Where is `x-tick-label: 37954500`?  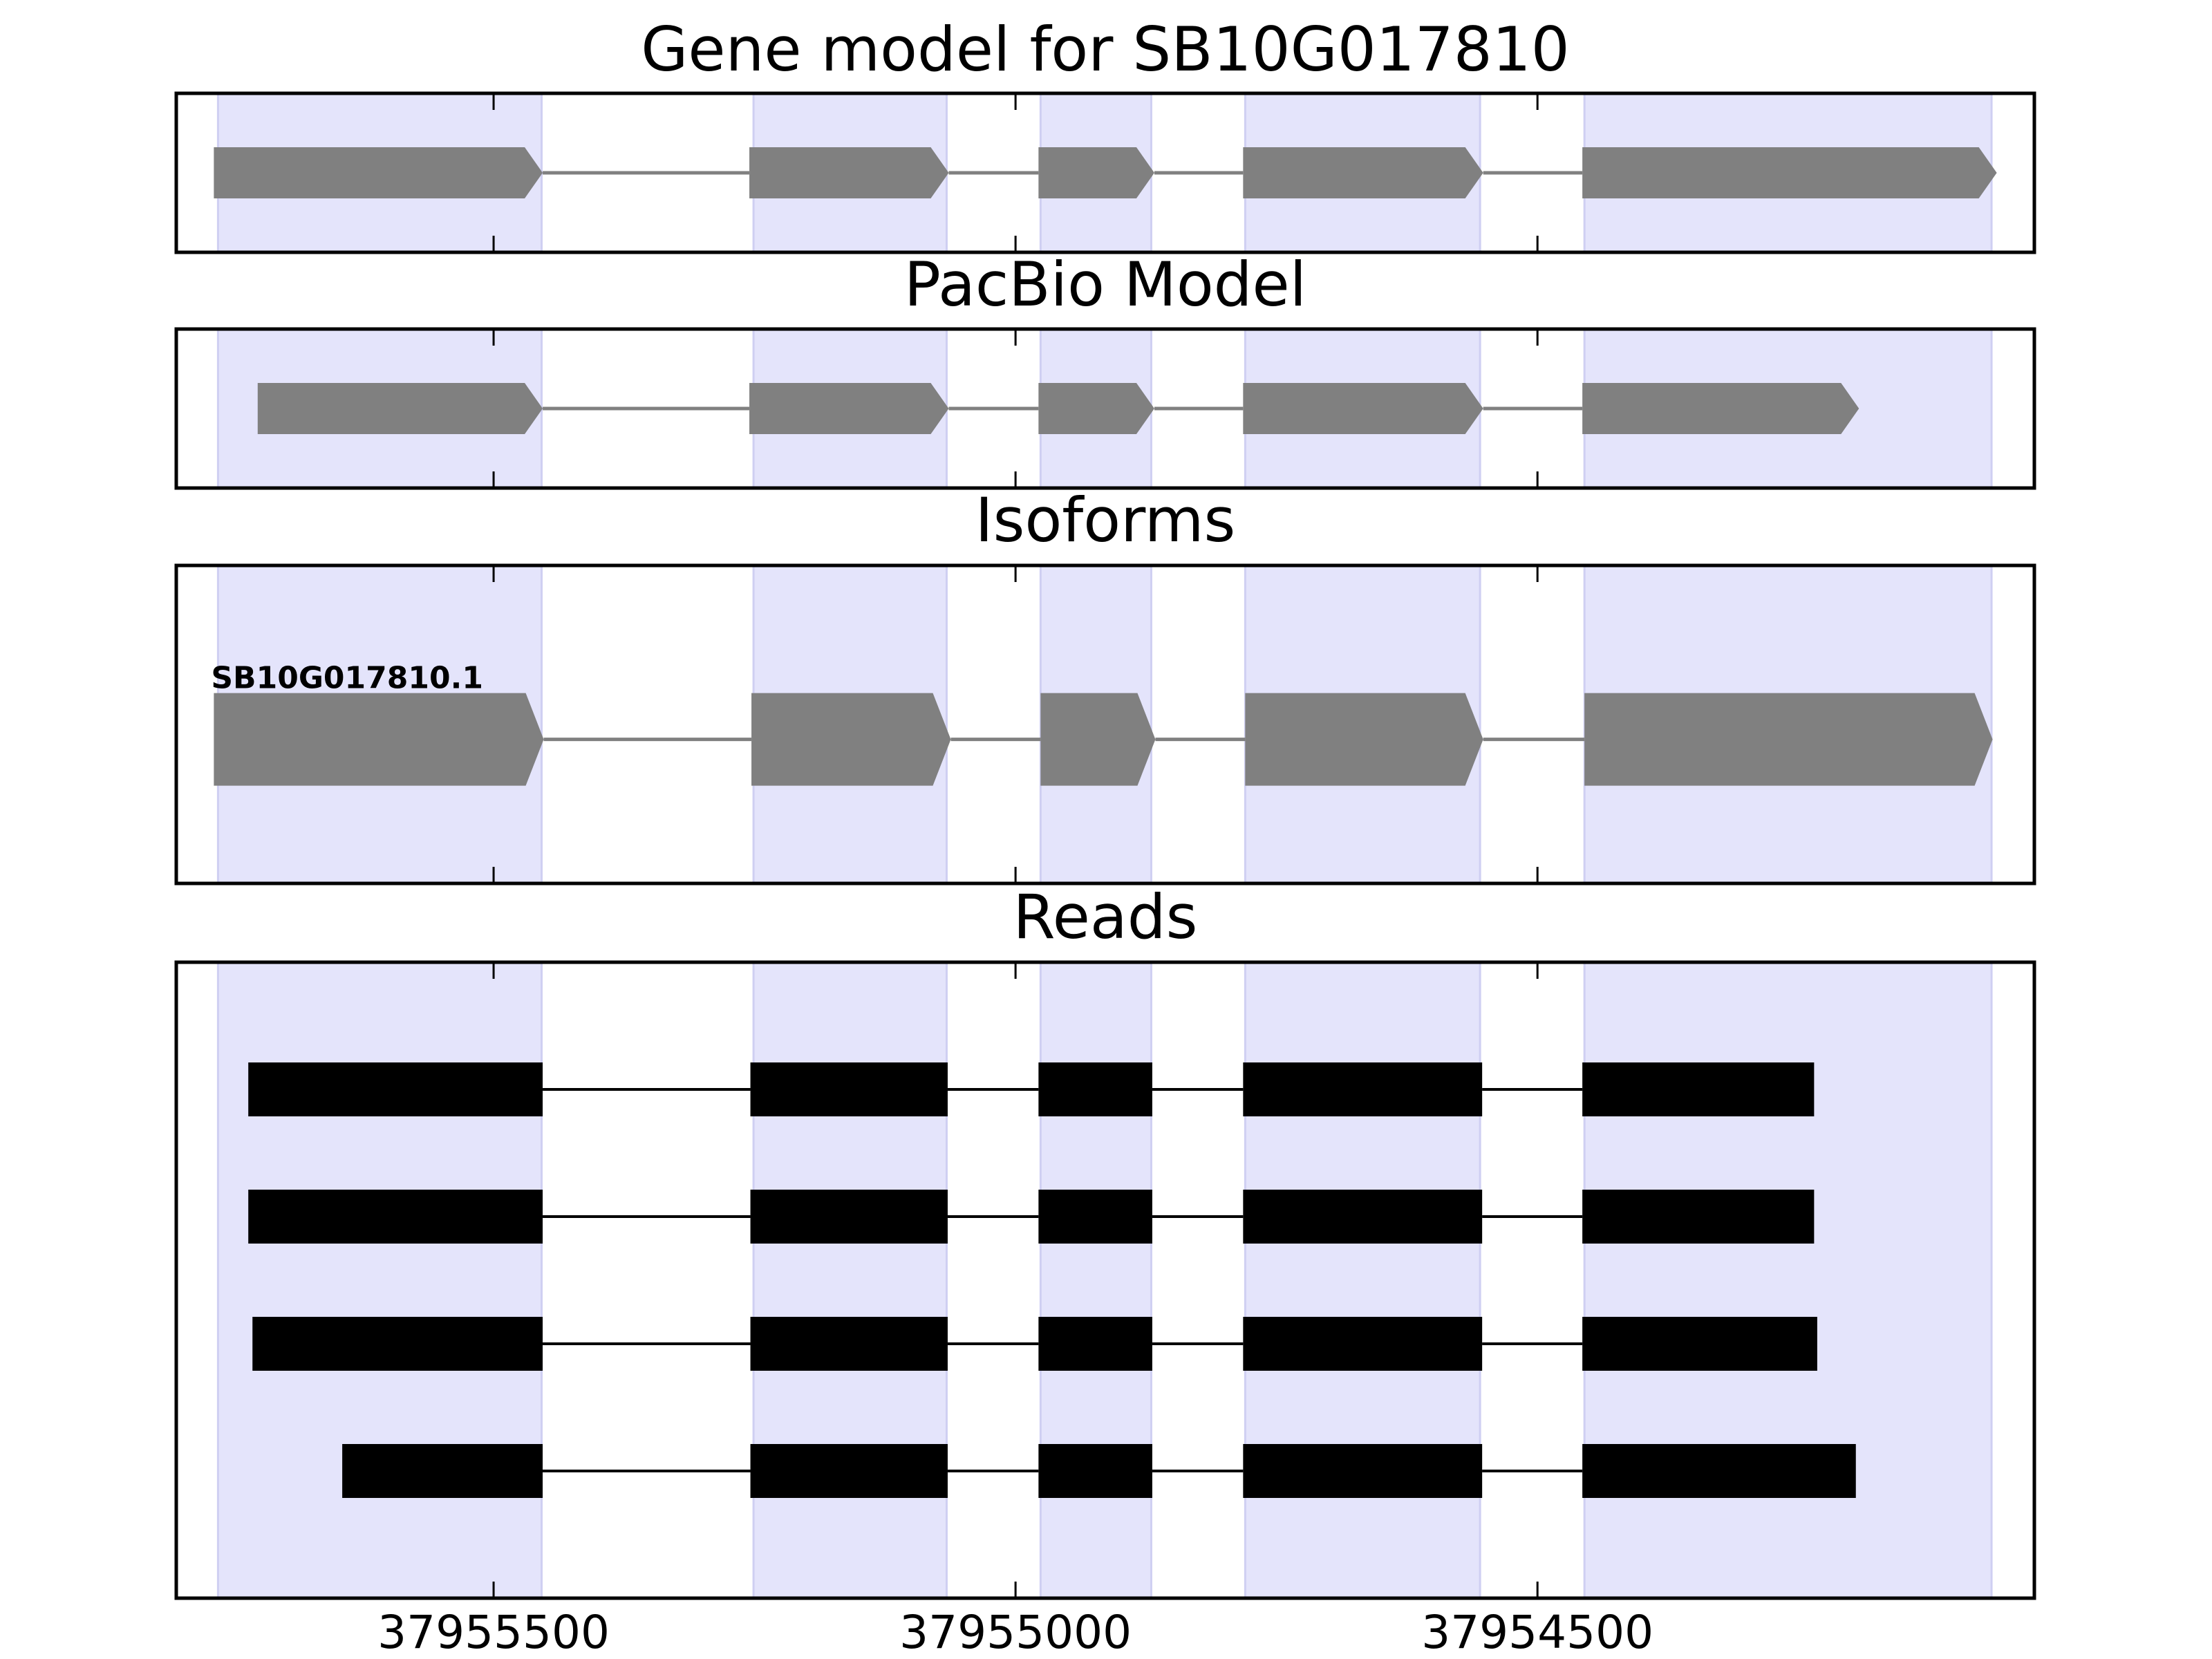 x-tick-label: 37954500 is located at coordinates (1537, 1633).